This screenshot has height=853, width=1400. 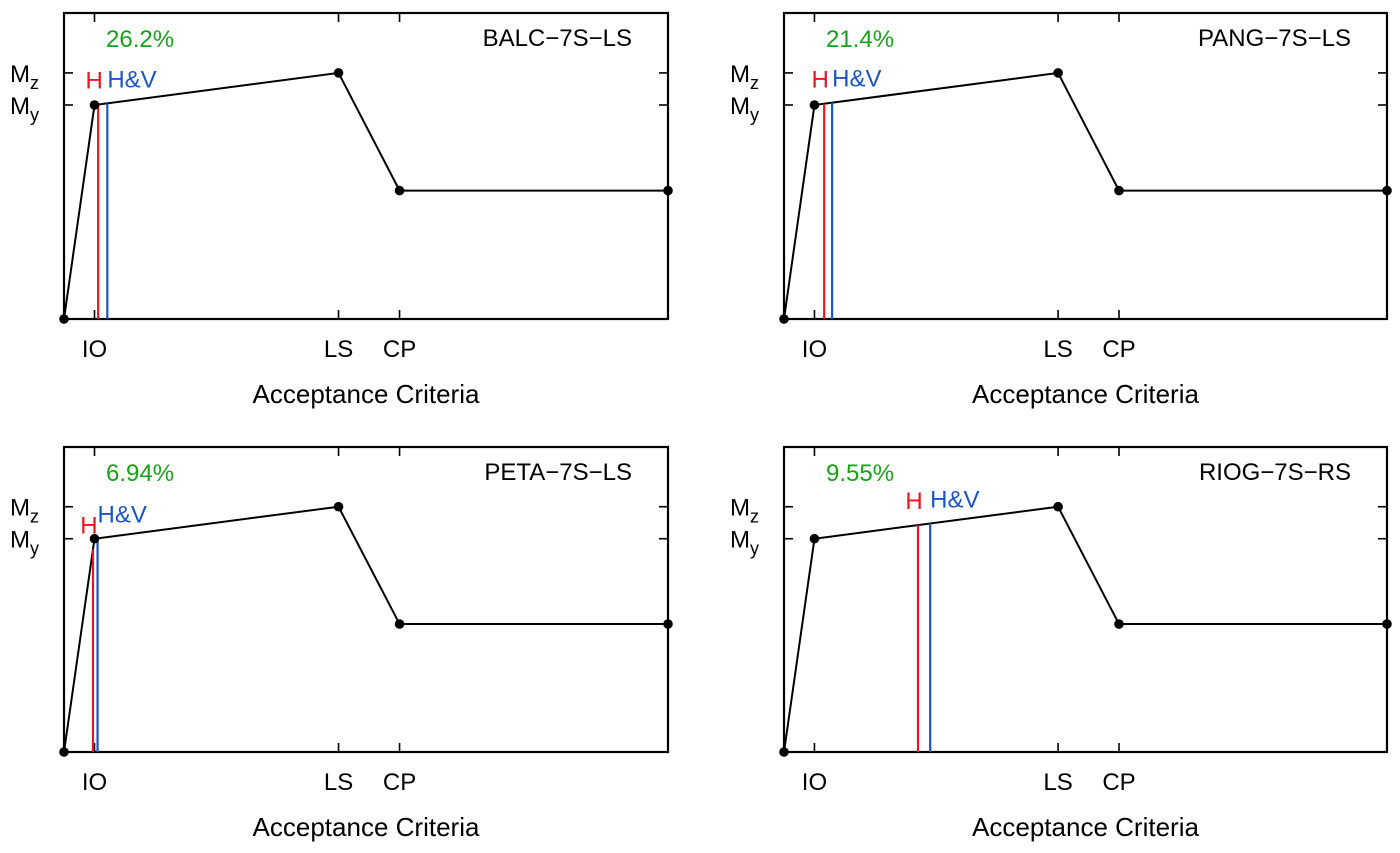 I want to click on percent-annotation: 9.55%, so click(x=860, y=473).